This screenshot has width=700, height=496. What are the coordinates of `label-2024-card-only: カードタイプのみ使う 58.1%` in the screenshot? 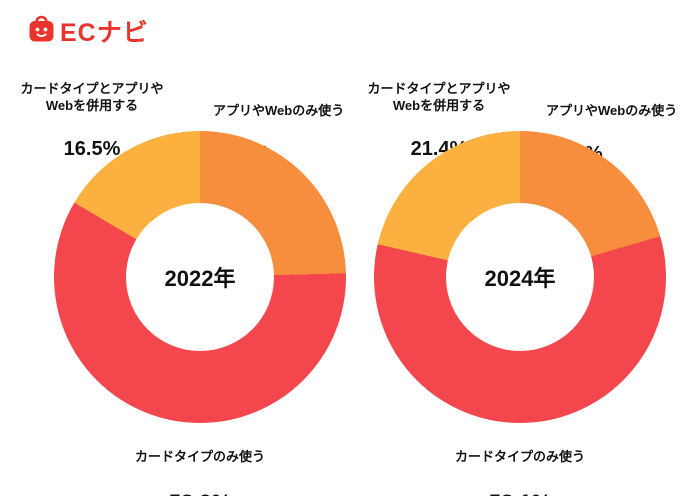 It's located at (520, 463).